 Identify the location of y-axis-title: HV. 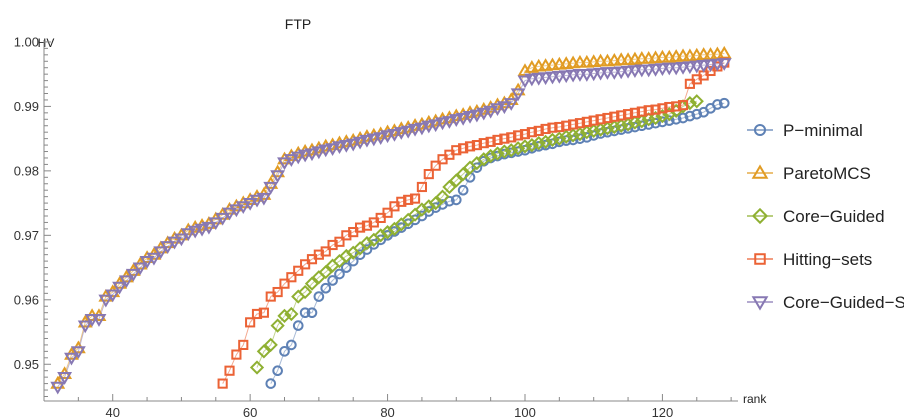
(46, 43).